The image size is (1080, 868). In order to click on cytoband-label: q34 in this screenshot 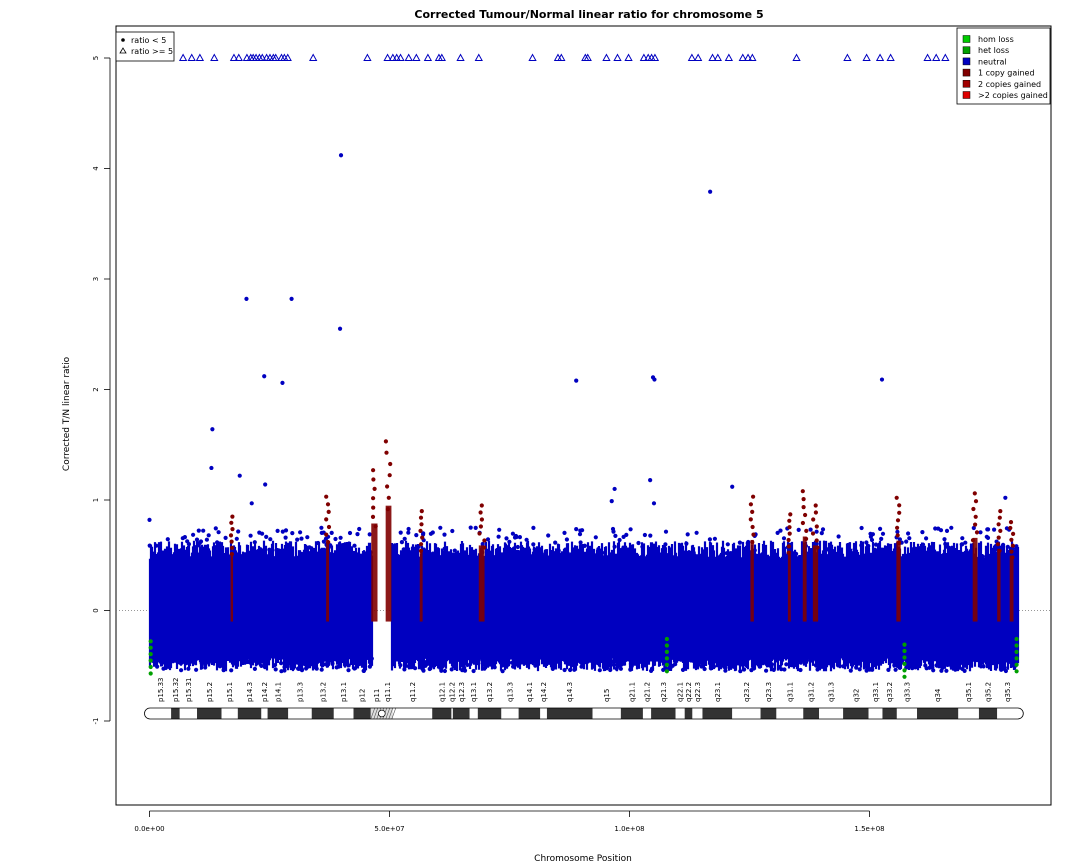, I will do `click(938, 695)`.